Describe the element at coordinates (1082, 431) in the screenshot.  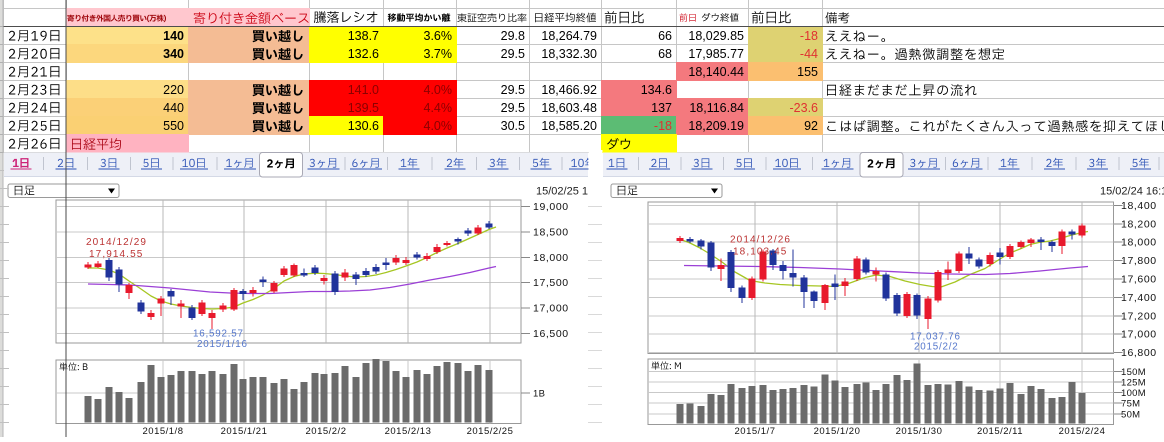
I see `svg-text: 2015/2/24` at that location.